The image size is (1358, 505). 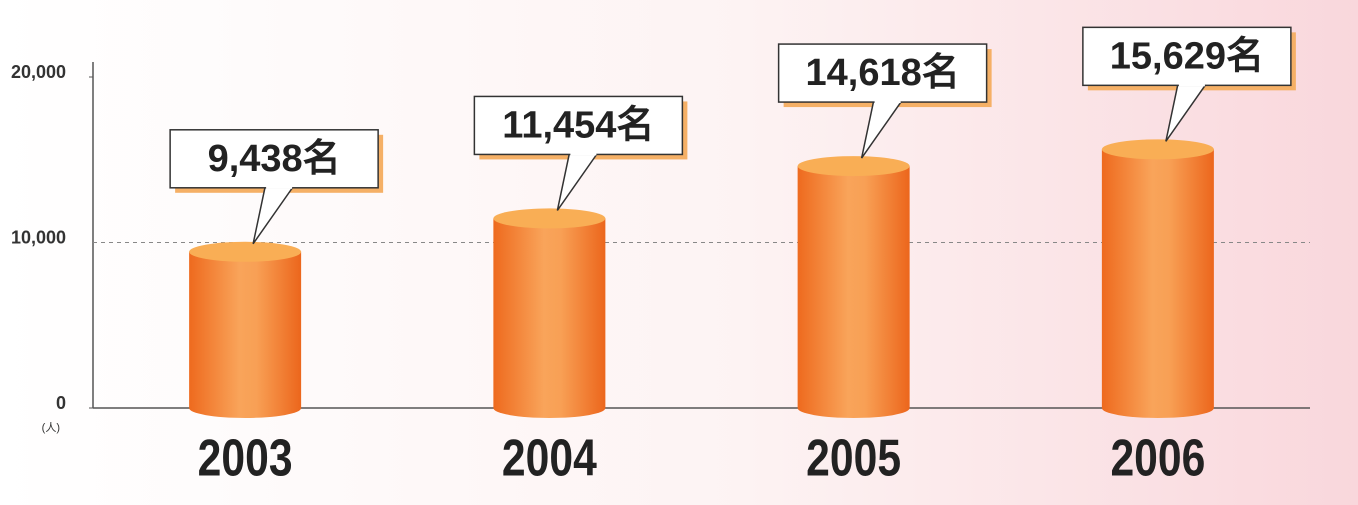 What do you see at coordinates (38, 237) in the screenshot?
I see `y-tick-label: 10,000` at bounding box center [38, 237].